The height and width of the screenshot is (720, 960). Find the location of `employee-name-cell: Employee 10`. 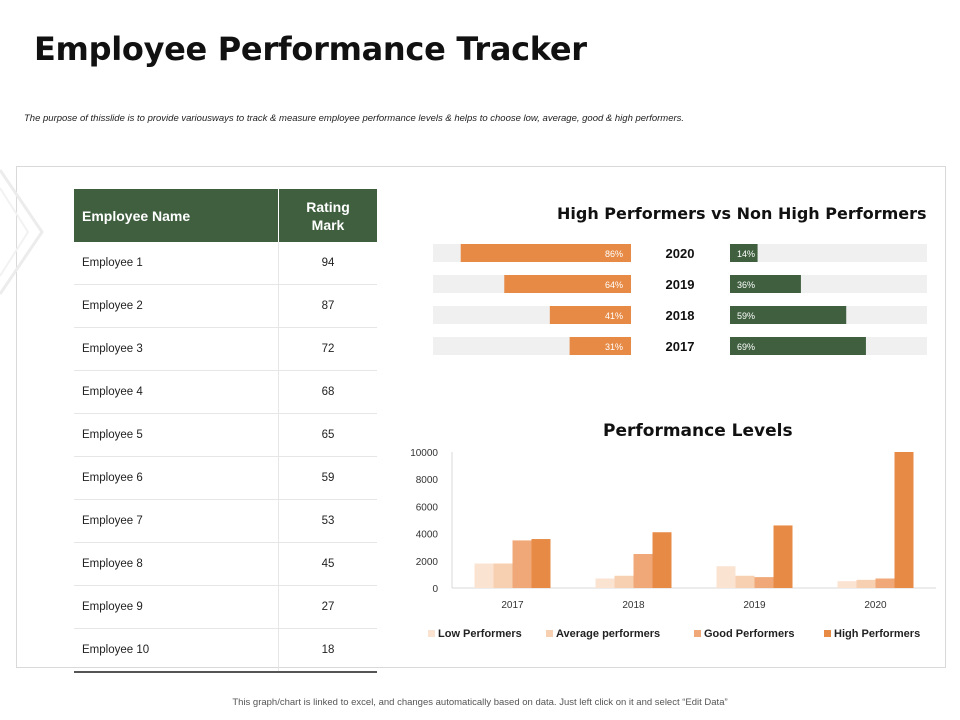

employee-name-cell: Employee 10 is located at coordinates (176, 650).